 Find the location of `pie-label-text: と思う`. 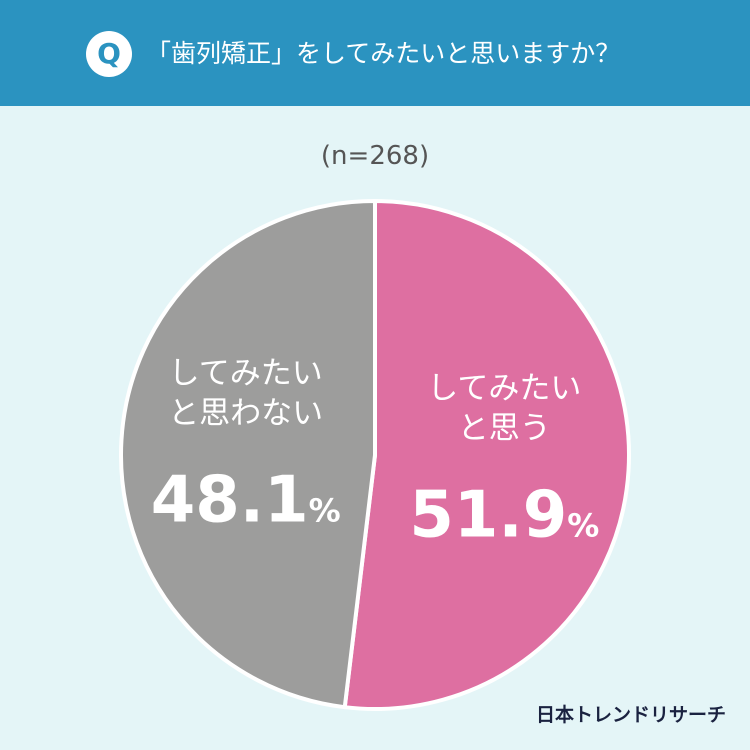

pie-label-text: と思う is located at coordinates (504, 429).